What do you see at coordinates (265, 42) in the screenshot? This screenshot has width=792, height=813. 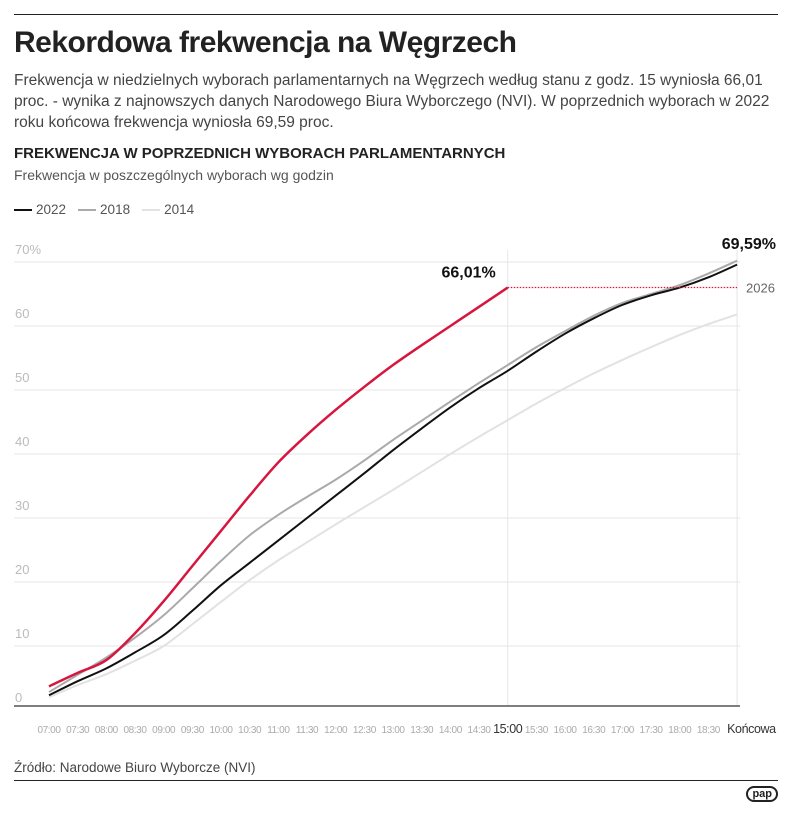 I see `page-title: Rekordowa frekwencja na Węgrzech` at bounding box center [265, 42].